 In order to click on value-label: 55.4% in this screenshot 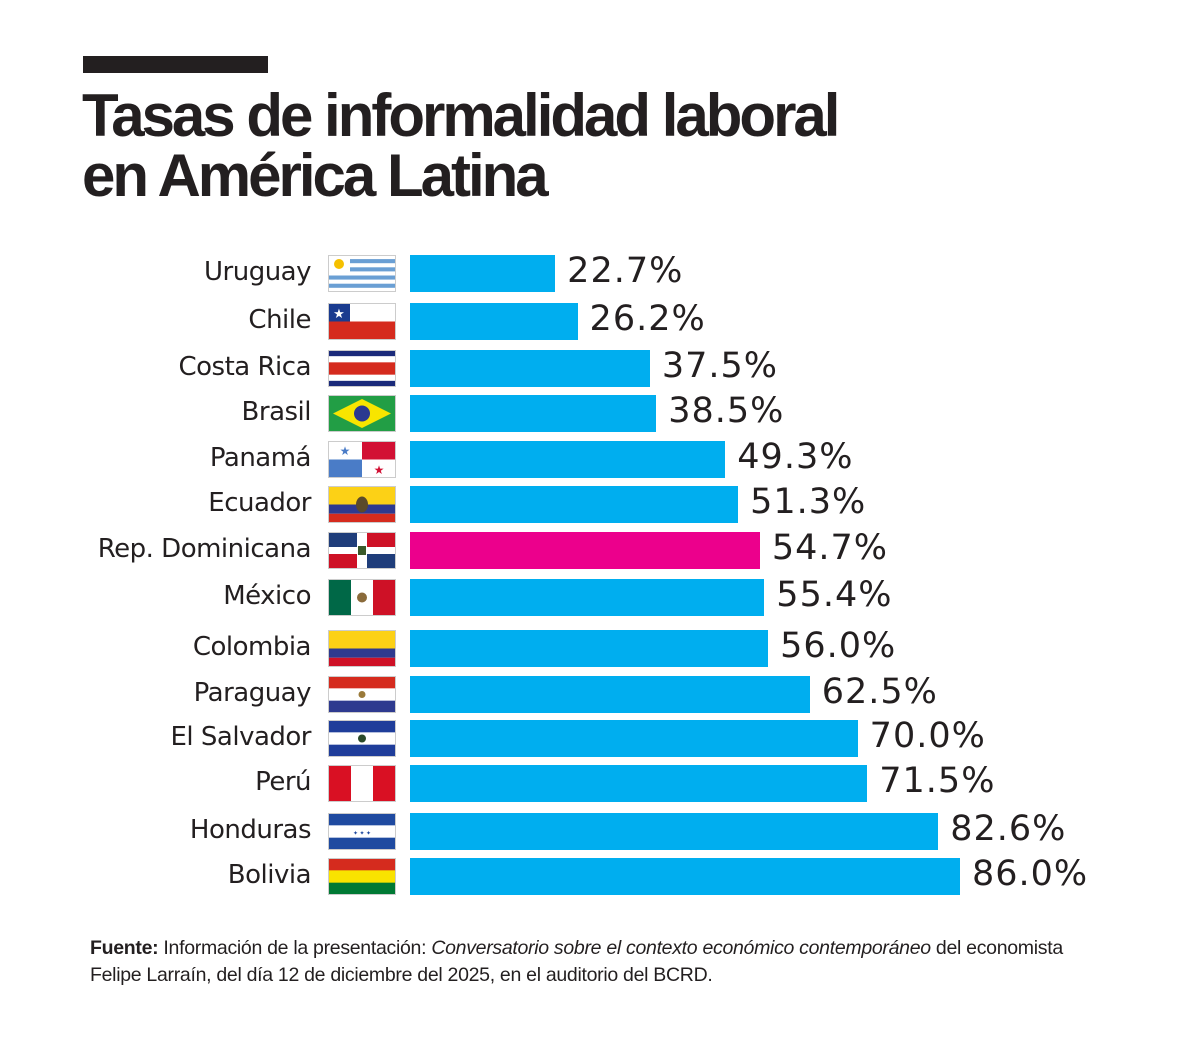, I will do `click(834, 595)`.